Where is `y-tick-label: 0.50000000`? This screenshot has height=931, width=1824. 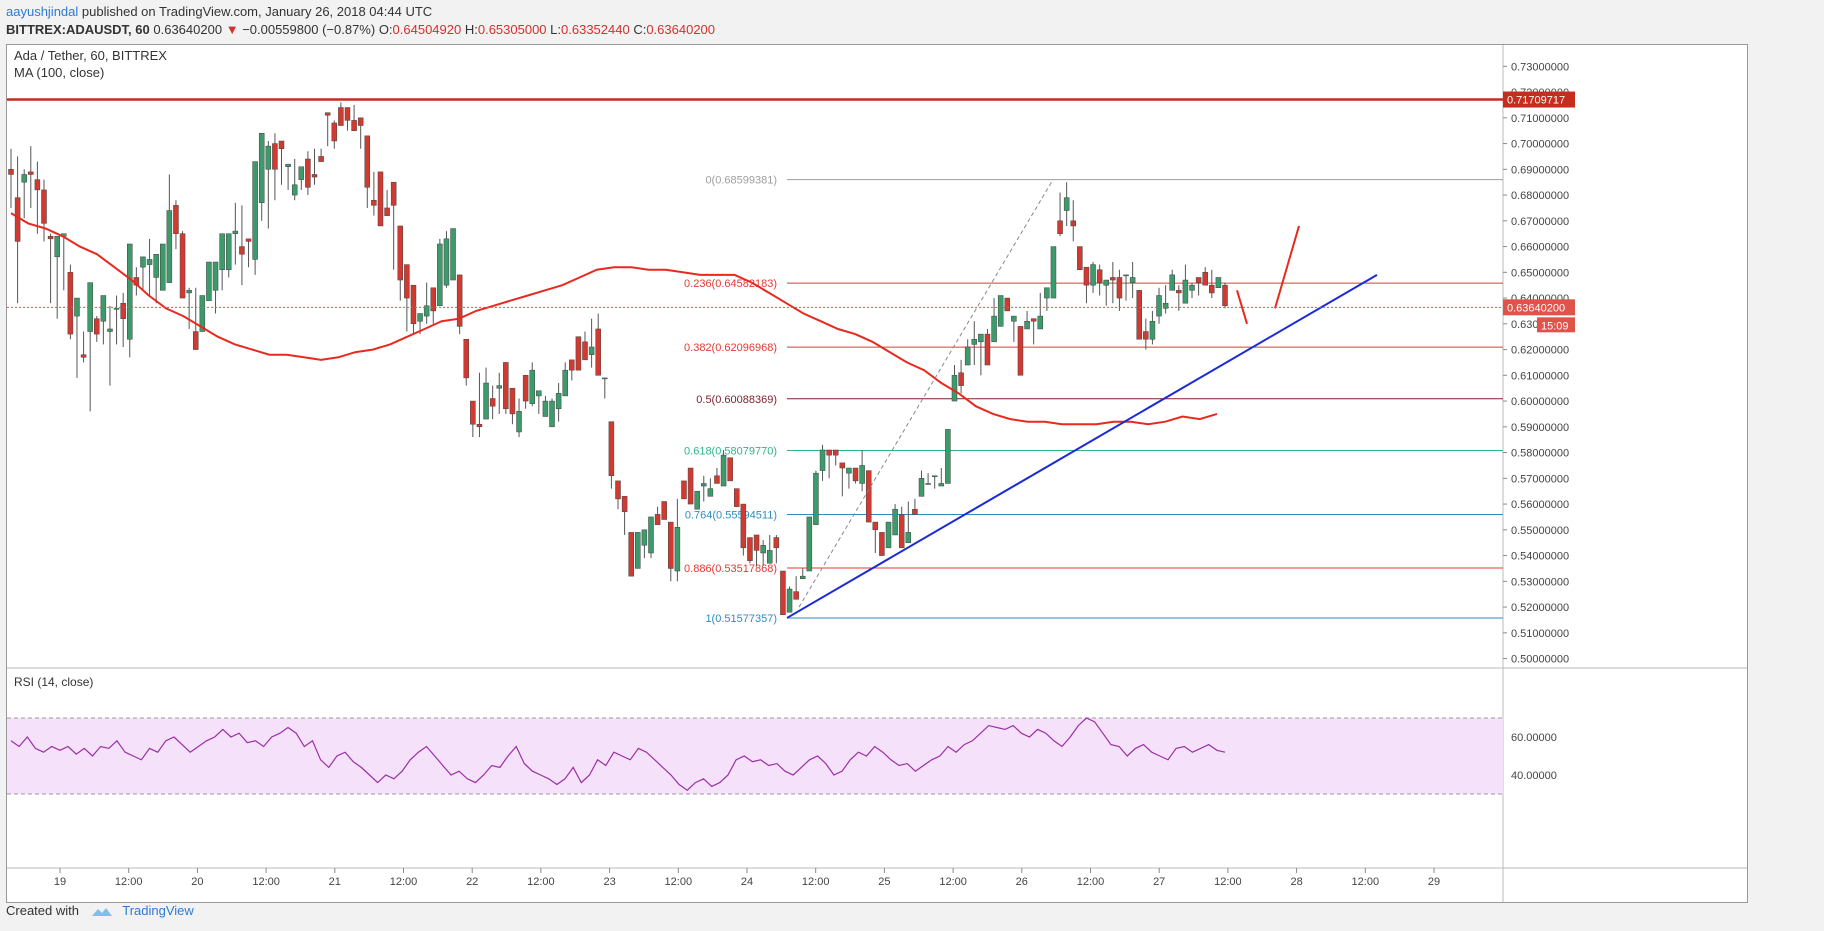
y-tick-label: 0.50000000 is located at coordinates (1540, 660).